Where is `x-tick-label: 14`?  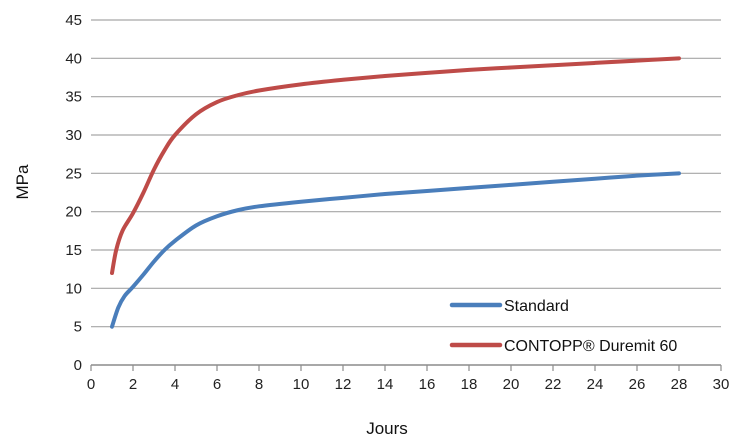 x-tick-label: 14 is located at coordinates (385, 384).